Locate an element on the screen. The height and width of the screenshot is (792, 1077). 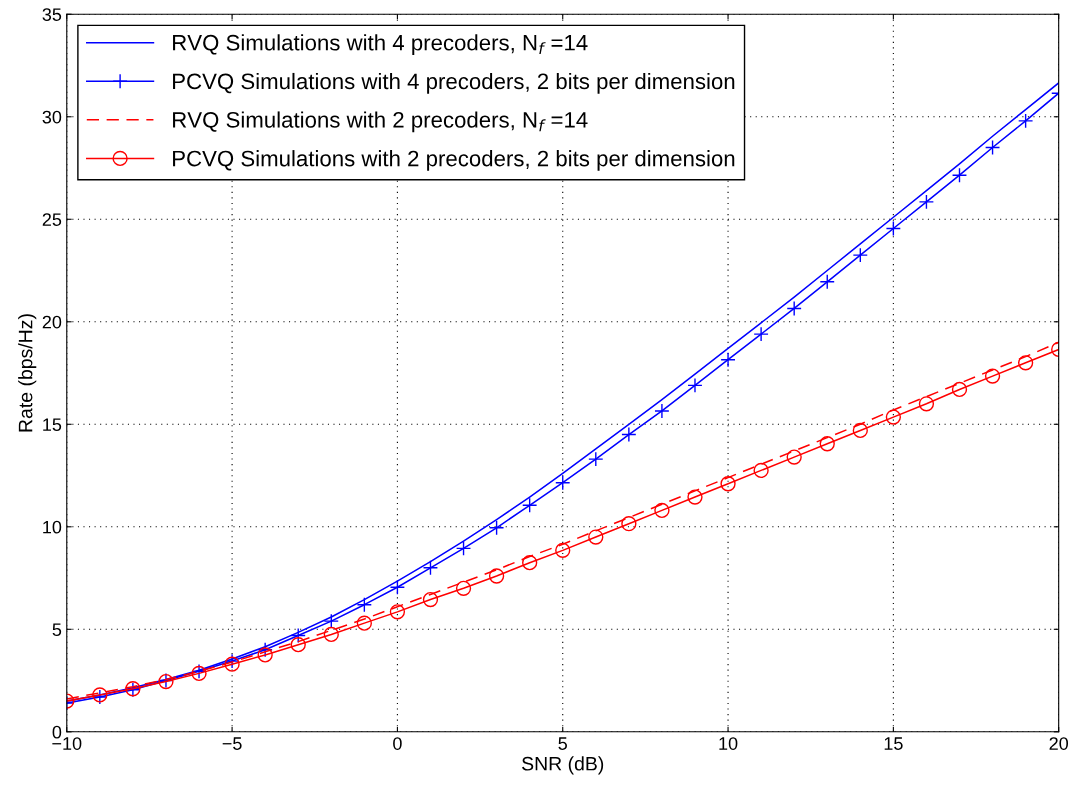
y-tick-label: 30 is located at coordinates (52, 117).